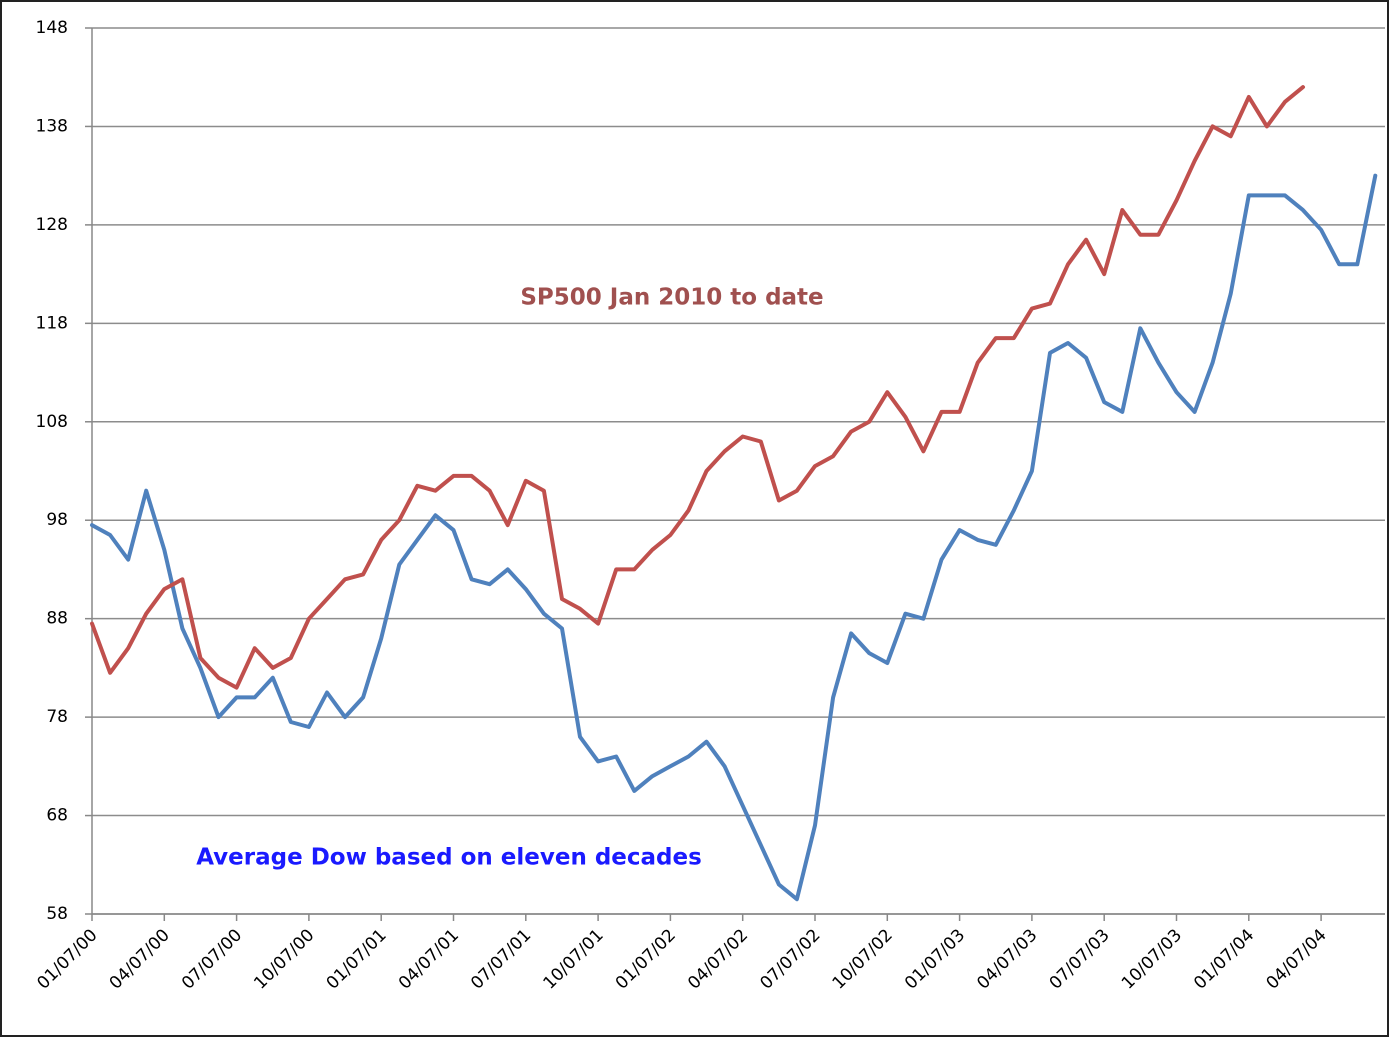  What do you see at coordinates (57, 717) in the screenshot?
I see `y-tick-label: 78` at bounding box center [57, 717].